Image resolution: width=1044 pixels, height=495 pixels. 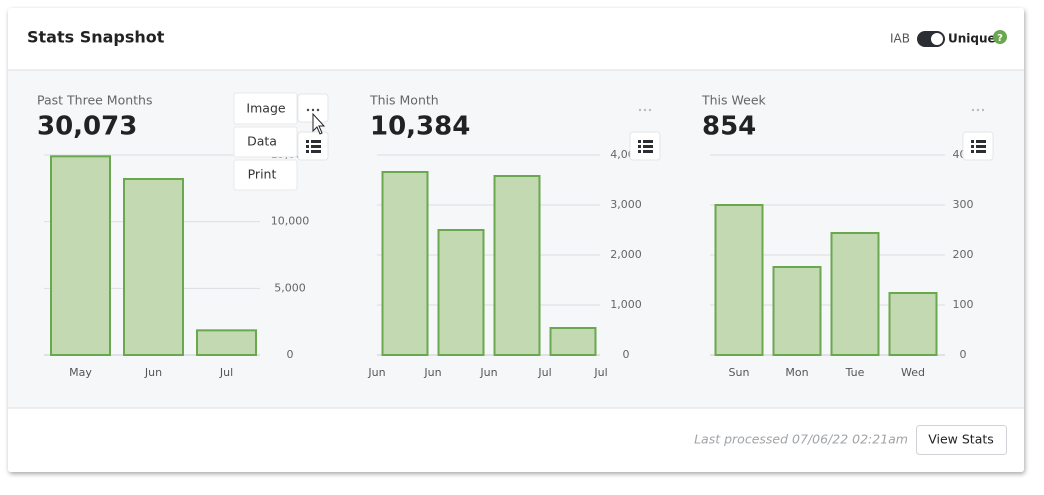 What do you see at coordinates (734, 100) in the screenshot?
I see `chart-label: This Week` at bounding box center [734, 100].